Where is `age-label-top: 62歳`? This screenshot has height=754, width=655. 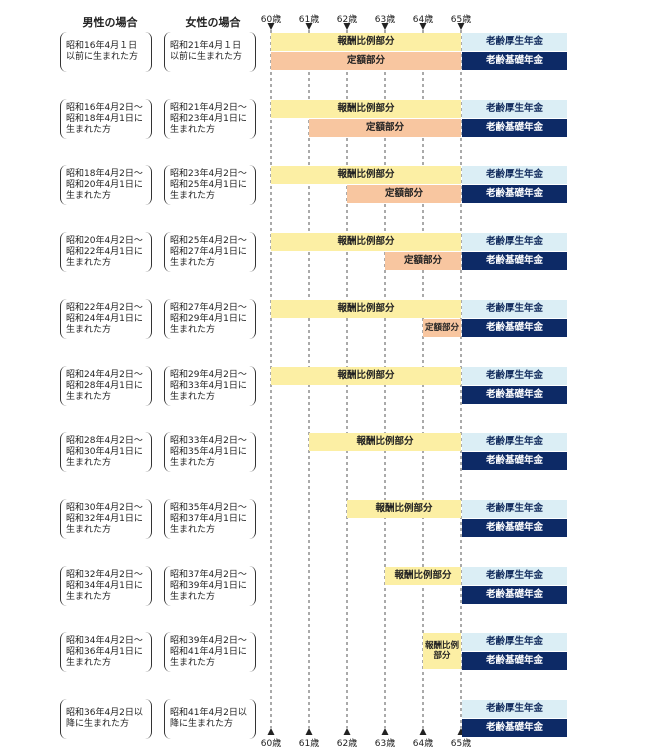
age-label-top: 62歳 is located at coordinates (347, 20).